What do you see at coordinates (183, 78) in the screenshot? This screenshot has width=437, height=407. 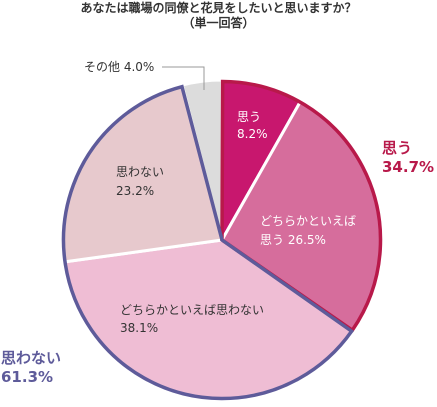 I see `other-leader-line` at bounding box center [183, 78].